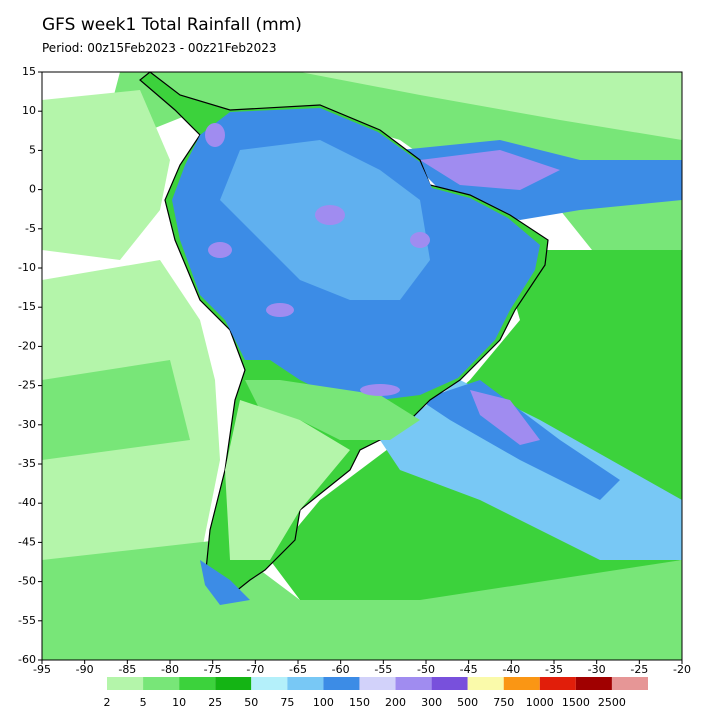 The height and width of the screenshot is (721, 721). I want to click on x-tick-label: -70, so click(255, 669).